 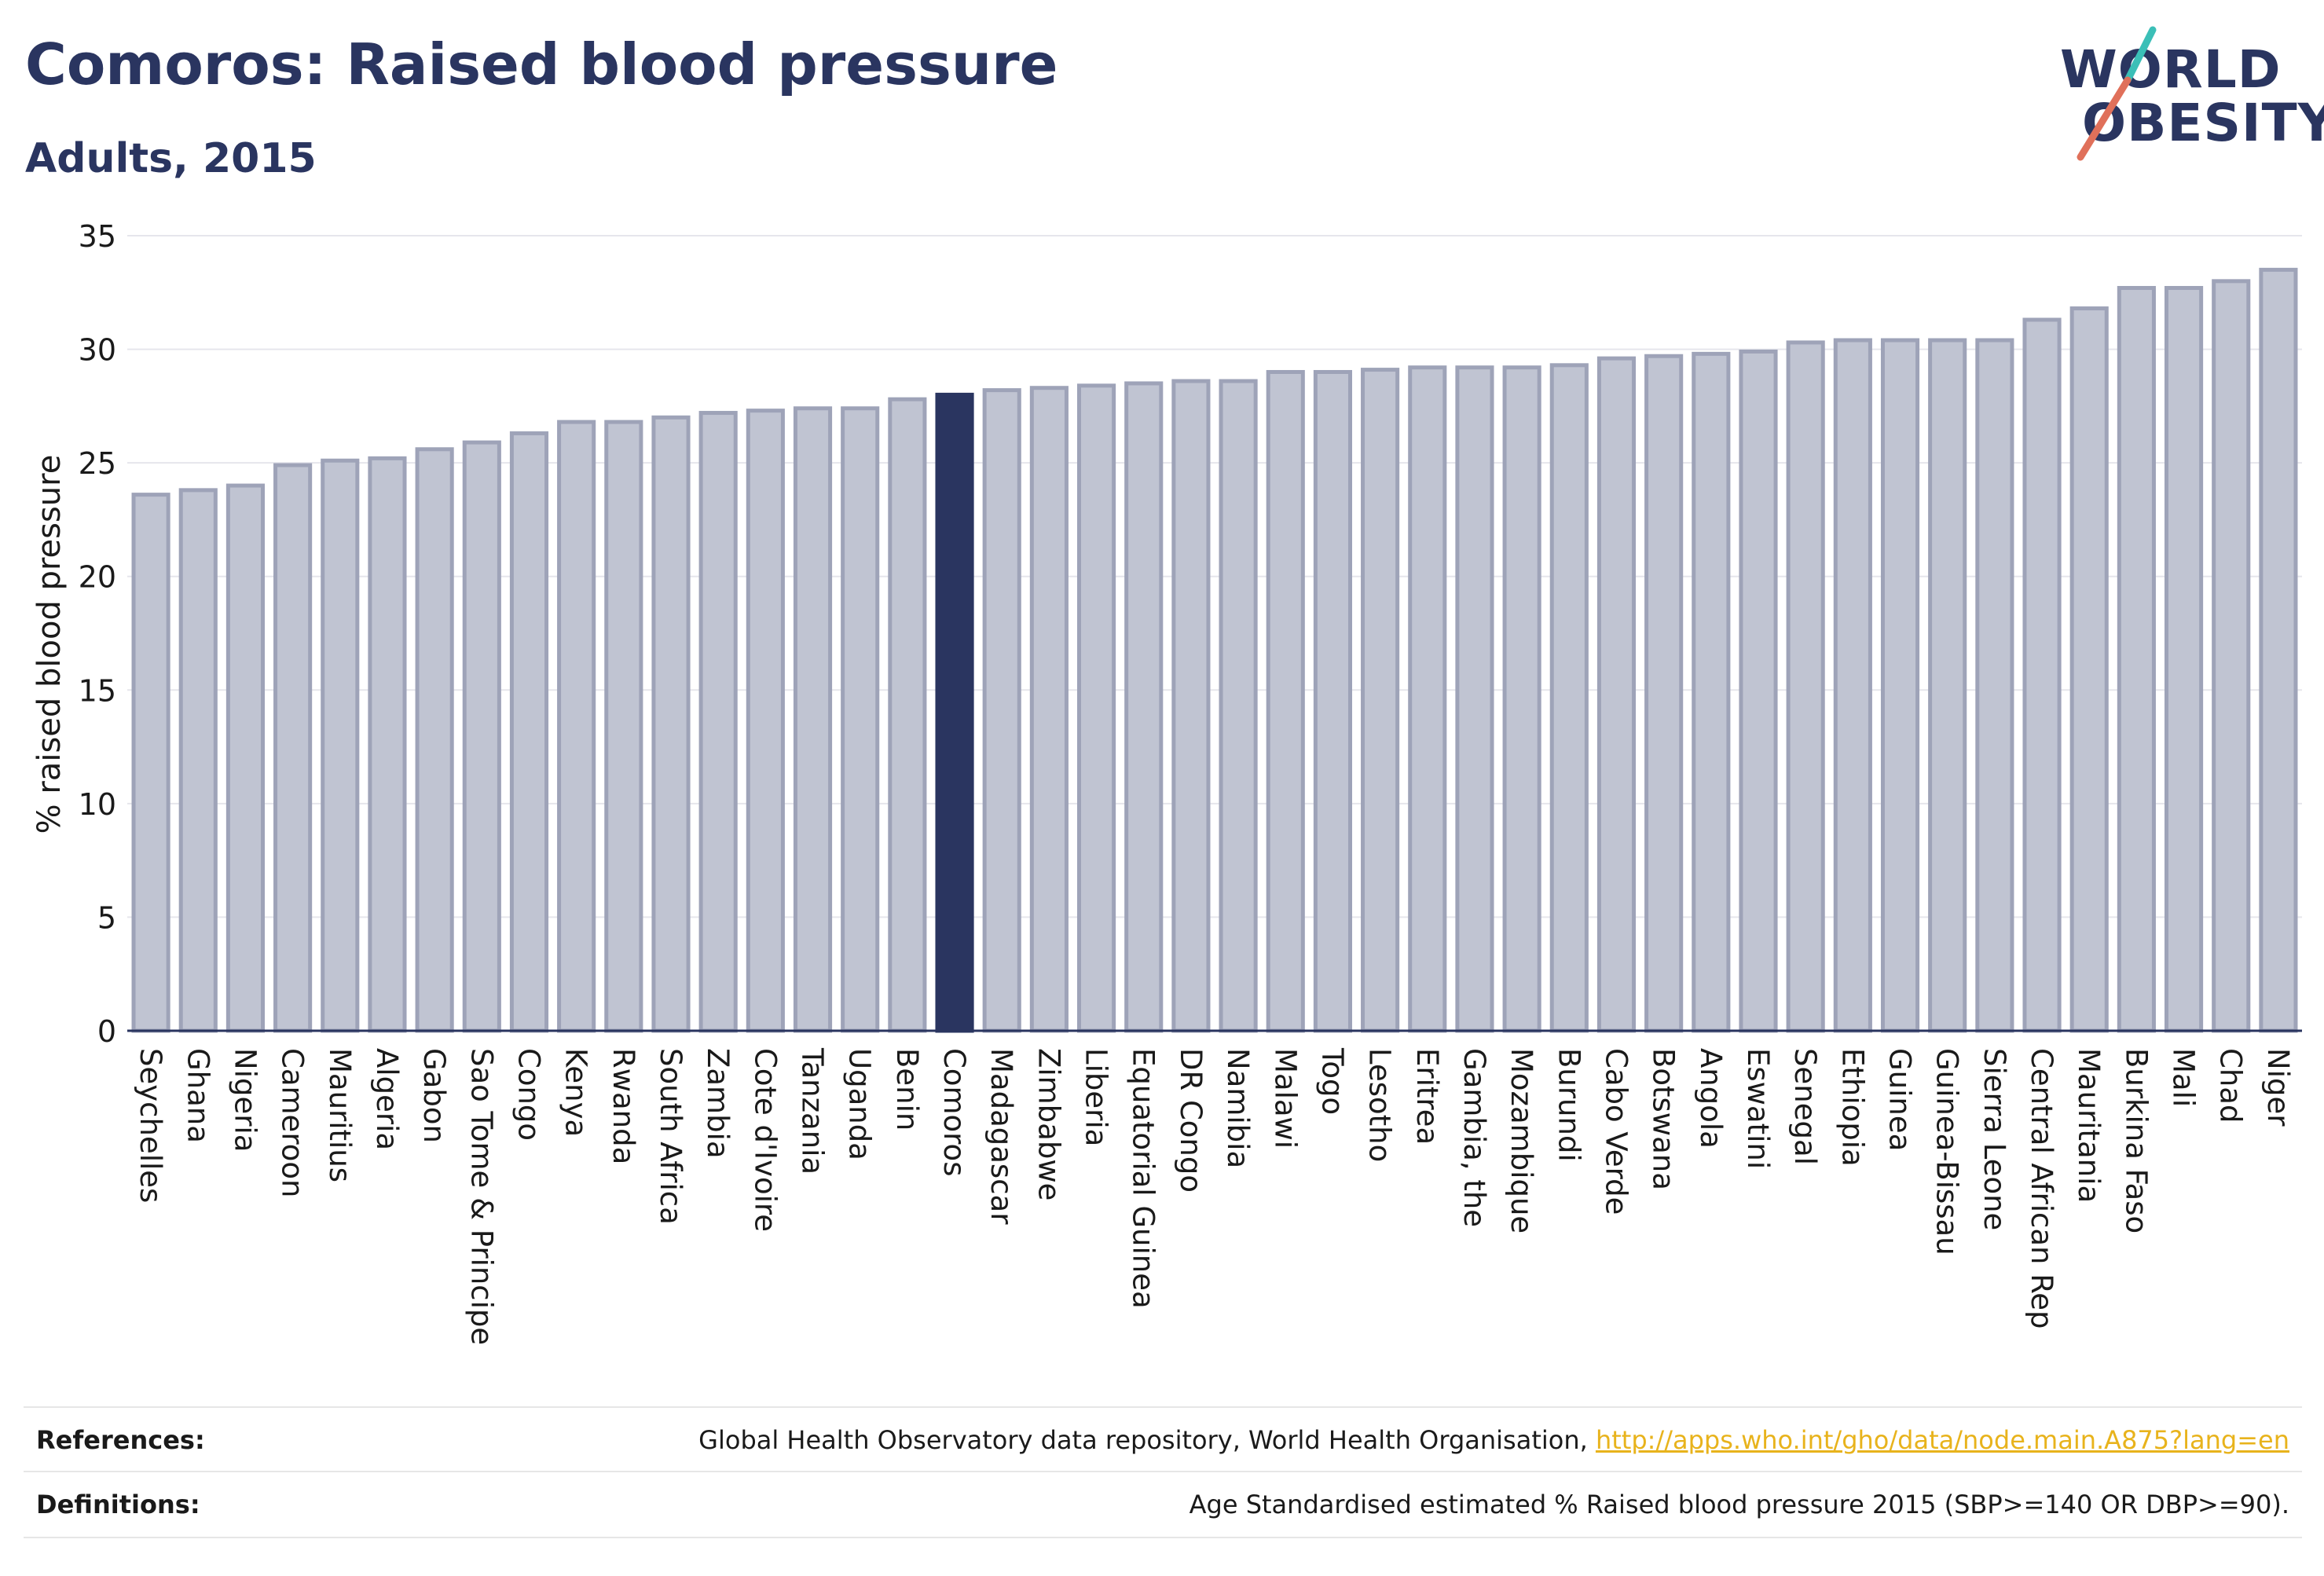 What do you see at coordinates (1805, 1106) in the screenshot?
I see `x-tick-label: Senegal` at bounding box center [1805, 1106].